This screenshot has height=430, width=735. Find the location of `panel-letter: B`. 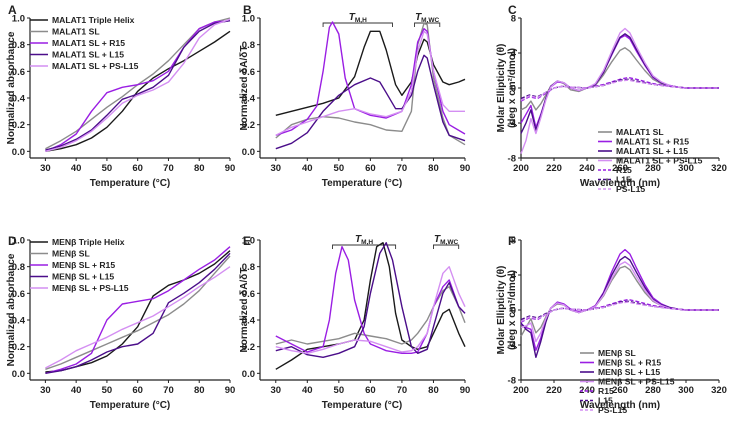

panel-letter: B is located at coordinates (247, 10).